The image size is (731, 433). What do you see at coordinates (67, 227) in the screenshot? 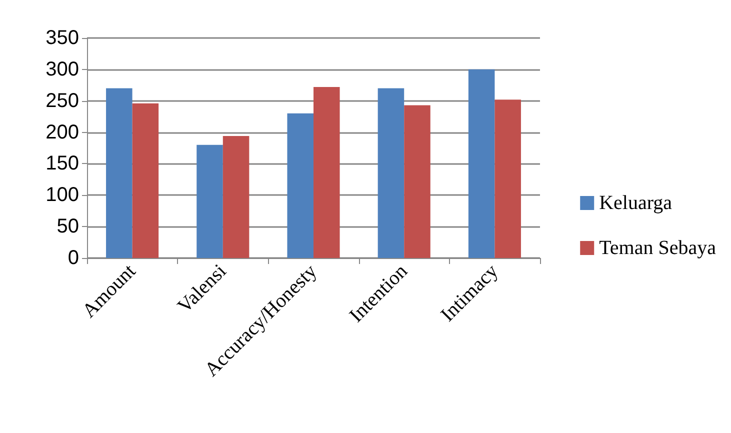
I see `y-tick-label: 50` at bounding box center [67, 227].